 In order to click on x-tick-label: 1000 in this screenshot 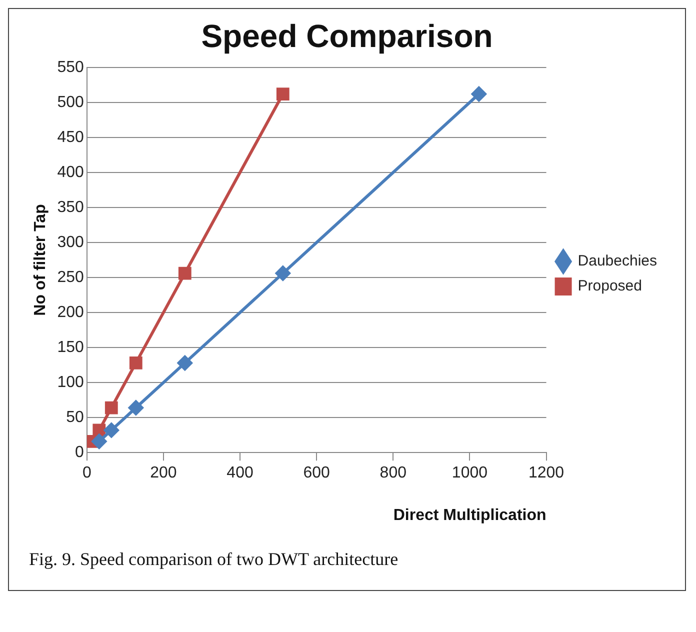, I will do `click(470, 473)`.